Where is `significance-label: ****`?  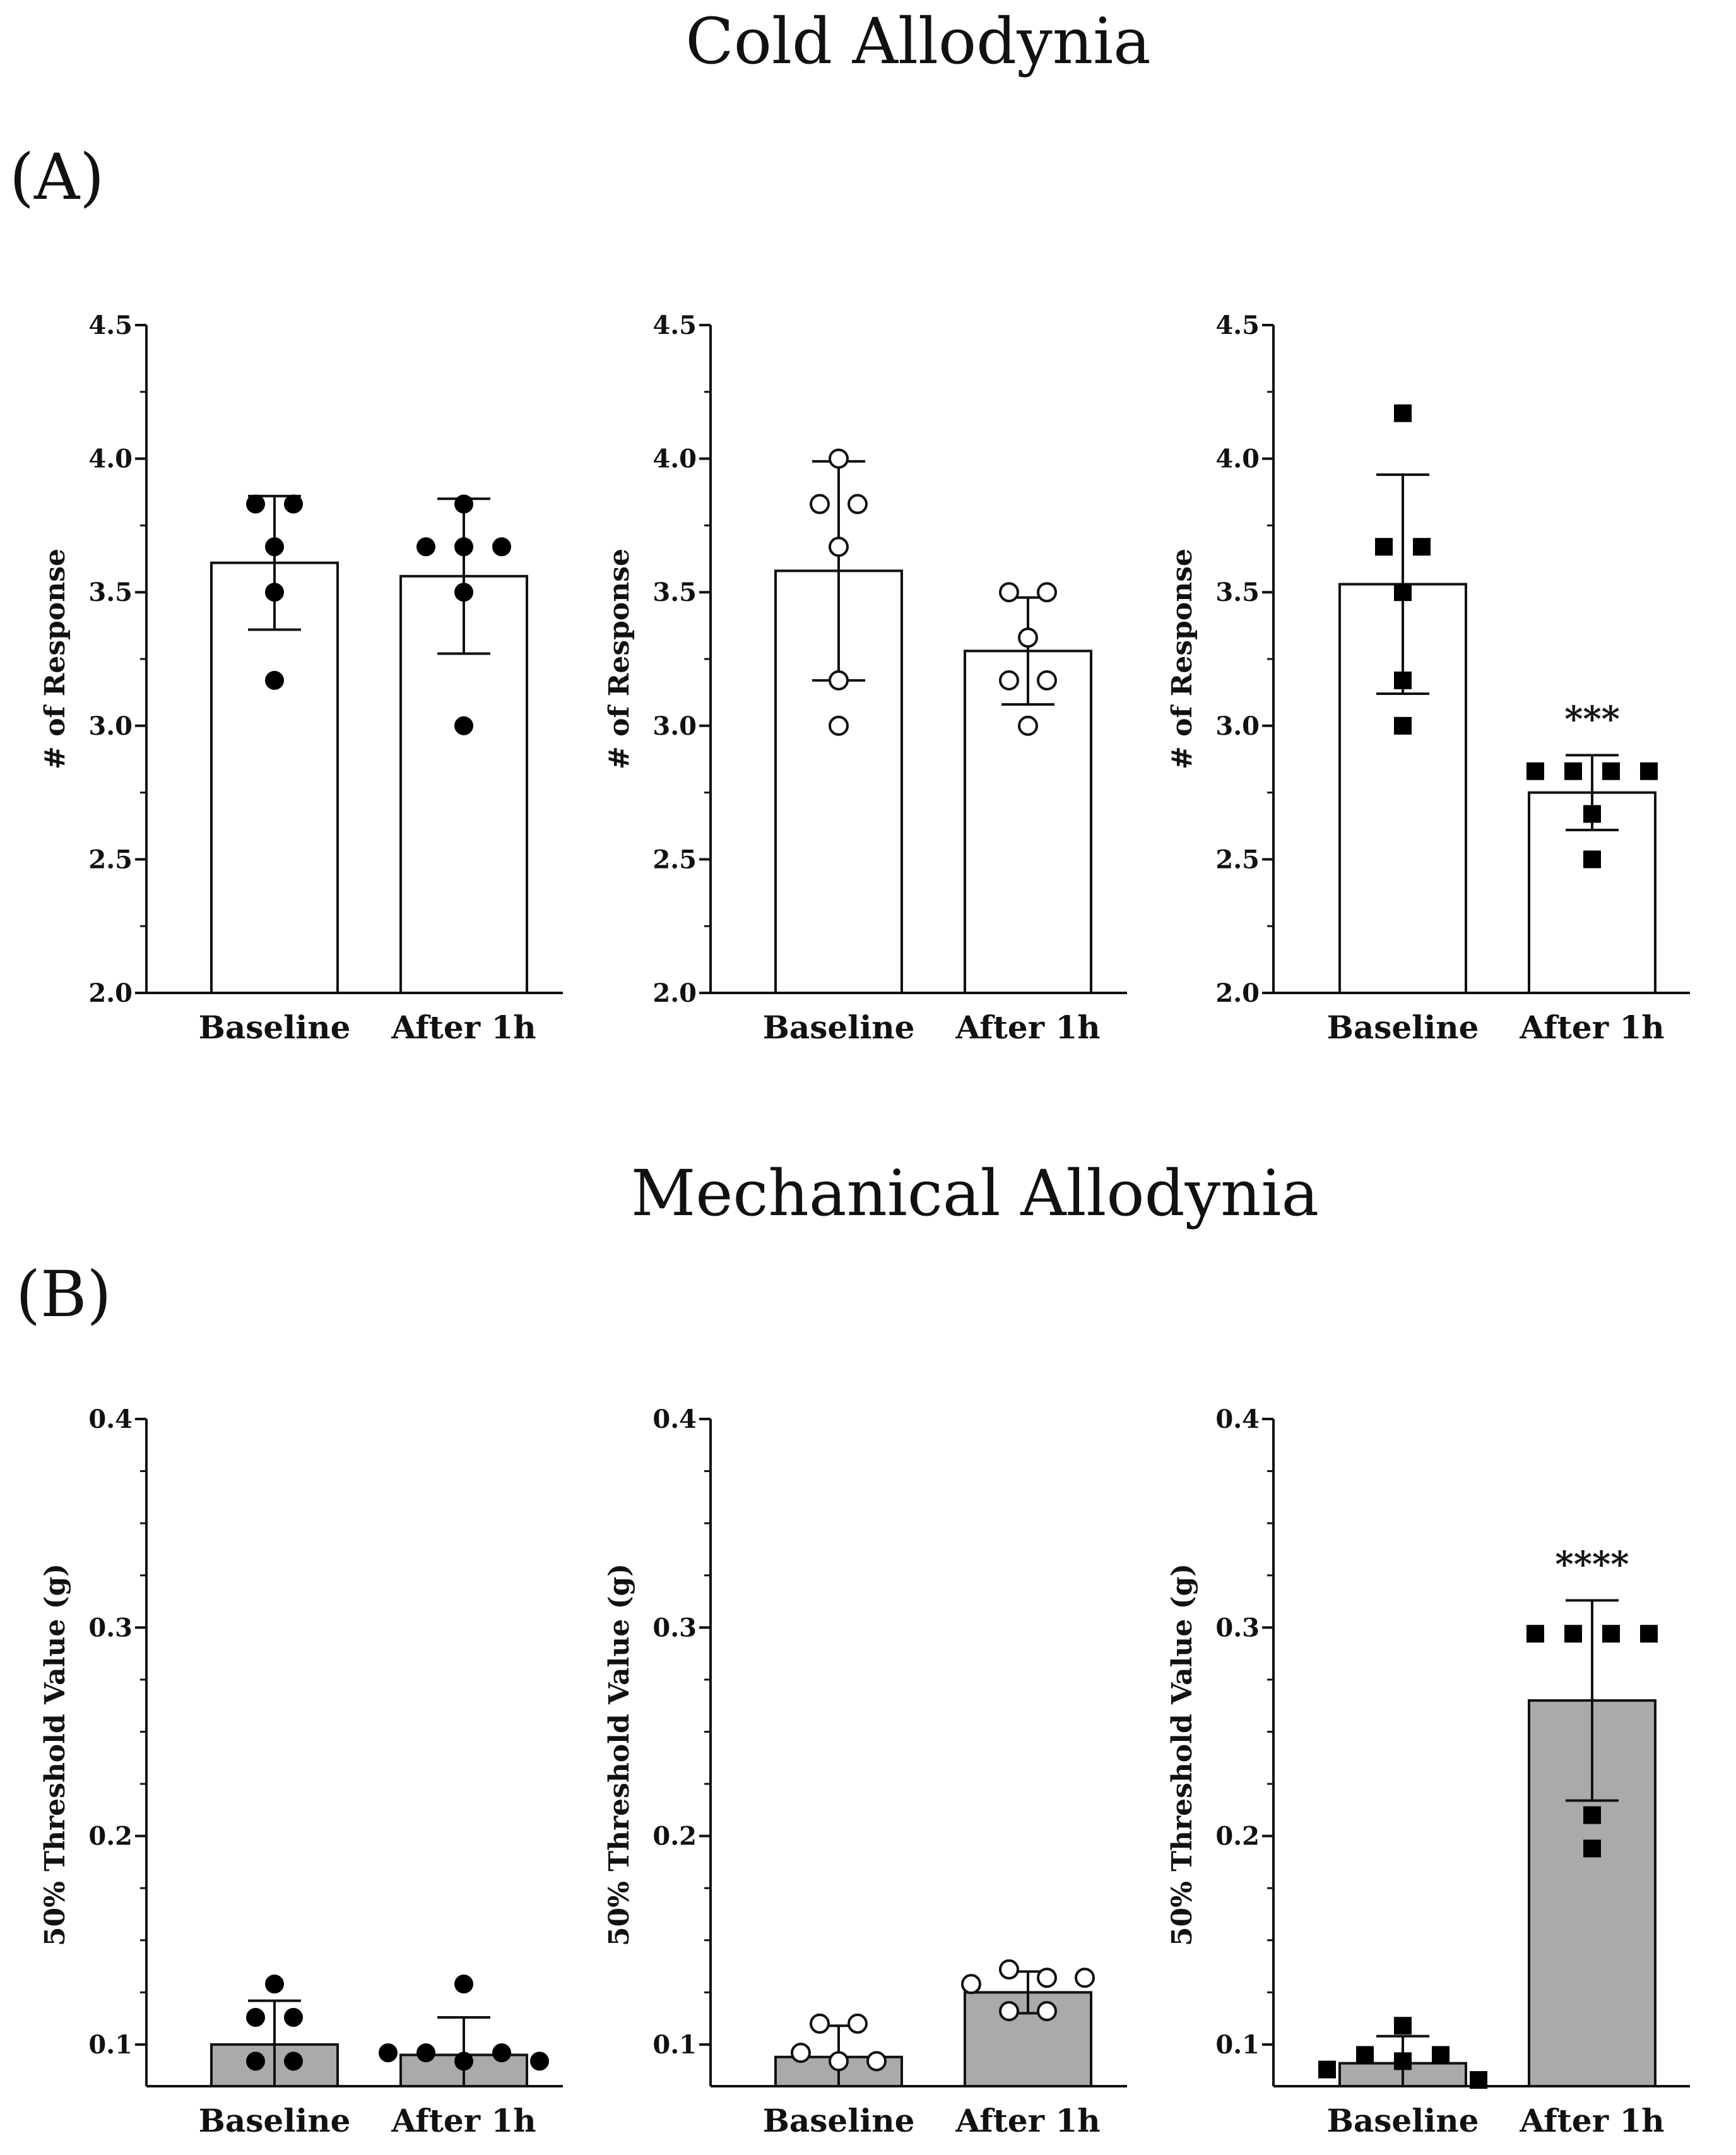 significance-label: **** is located at coordinates (1592, 1564).